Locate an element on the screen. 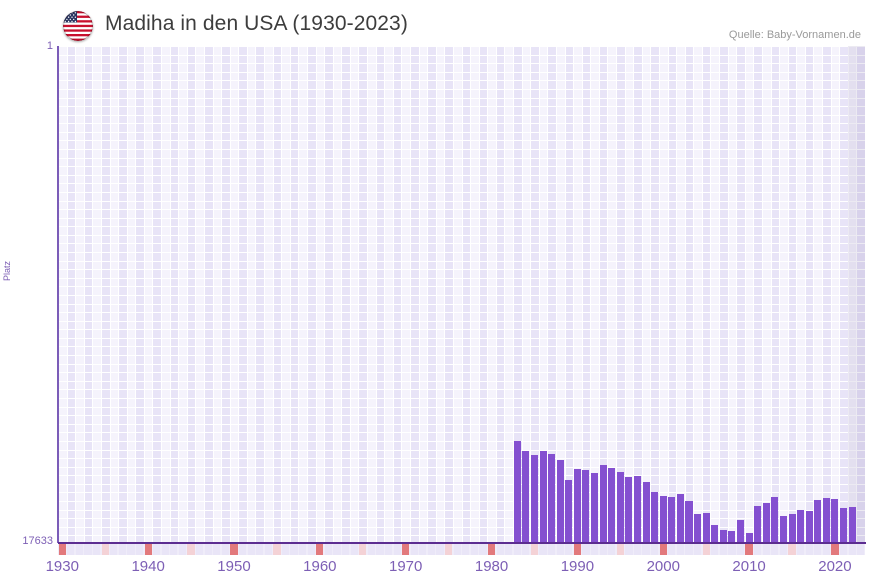 This screenshot has height=587, width=873. bar-2010 is located at coordinates (749, 538).